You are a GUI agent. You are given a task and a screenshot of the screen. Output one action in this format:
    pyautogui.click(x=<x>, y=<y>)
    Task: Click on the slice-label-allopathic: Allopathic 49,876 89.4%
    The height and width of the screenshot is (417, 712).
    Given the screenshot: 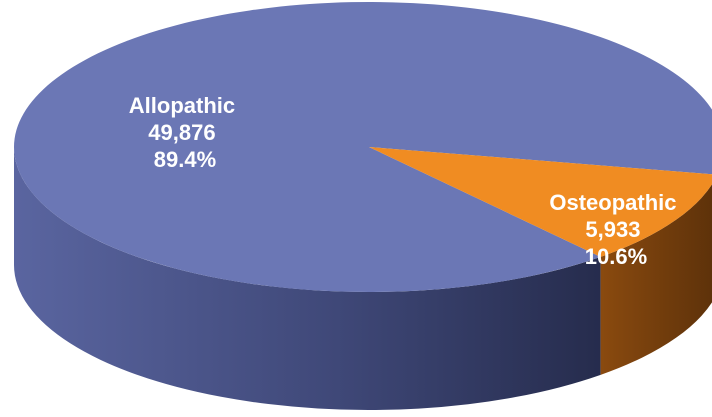 What is the action you would take?
    pyautogui.click(x=185, y=132)
    